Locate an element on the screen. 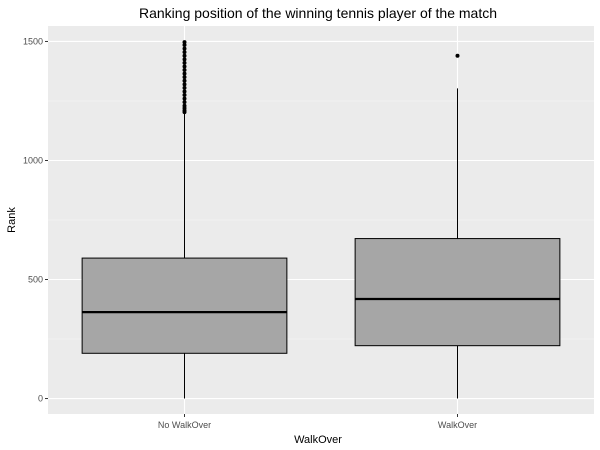  y-tick-label: 1000 is located at coordinates (33, 160).